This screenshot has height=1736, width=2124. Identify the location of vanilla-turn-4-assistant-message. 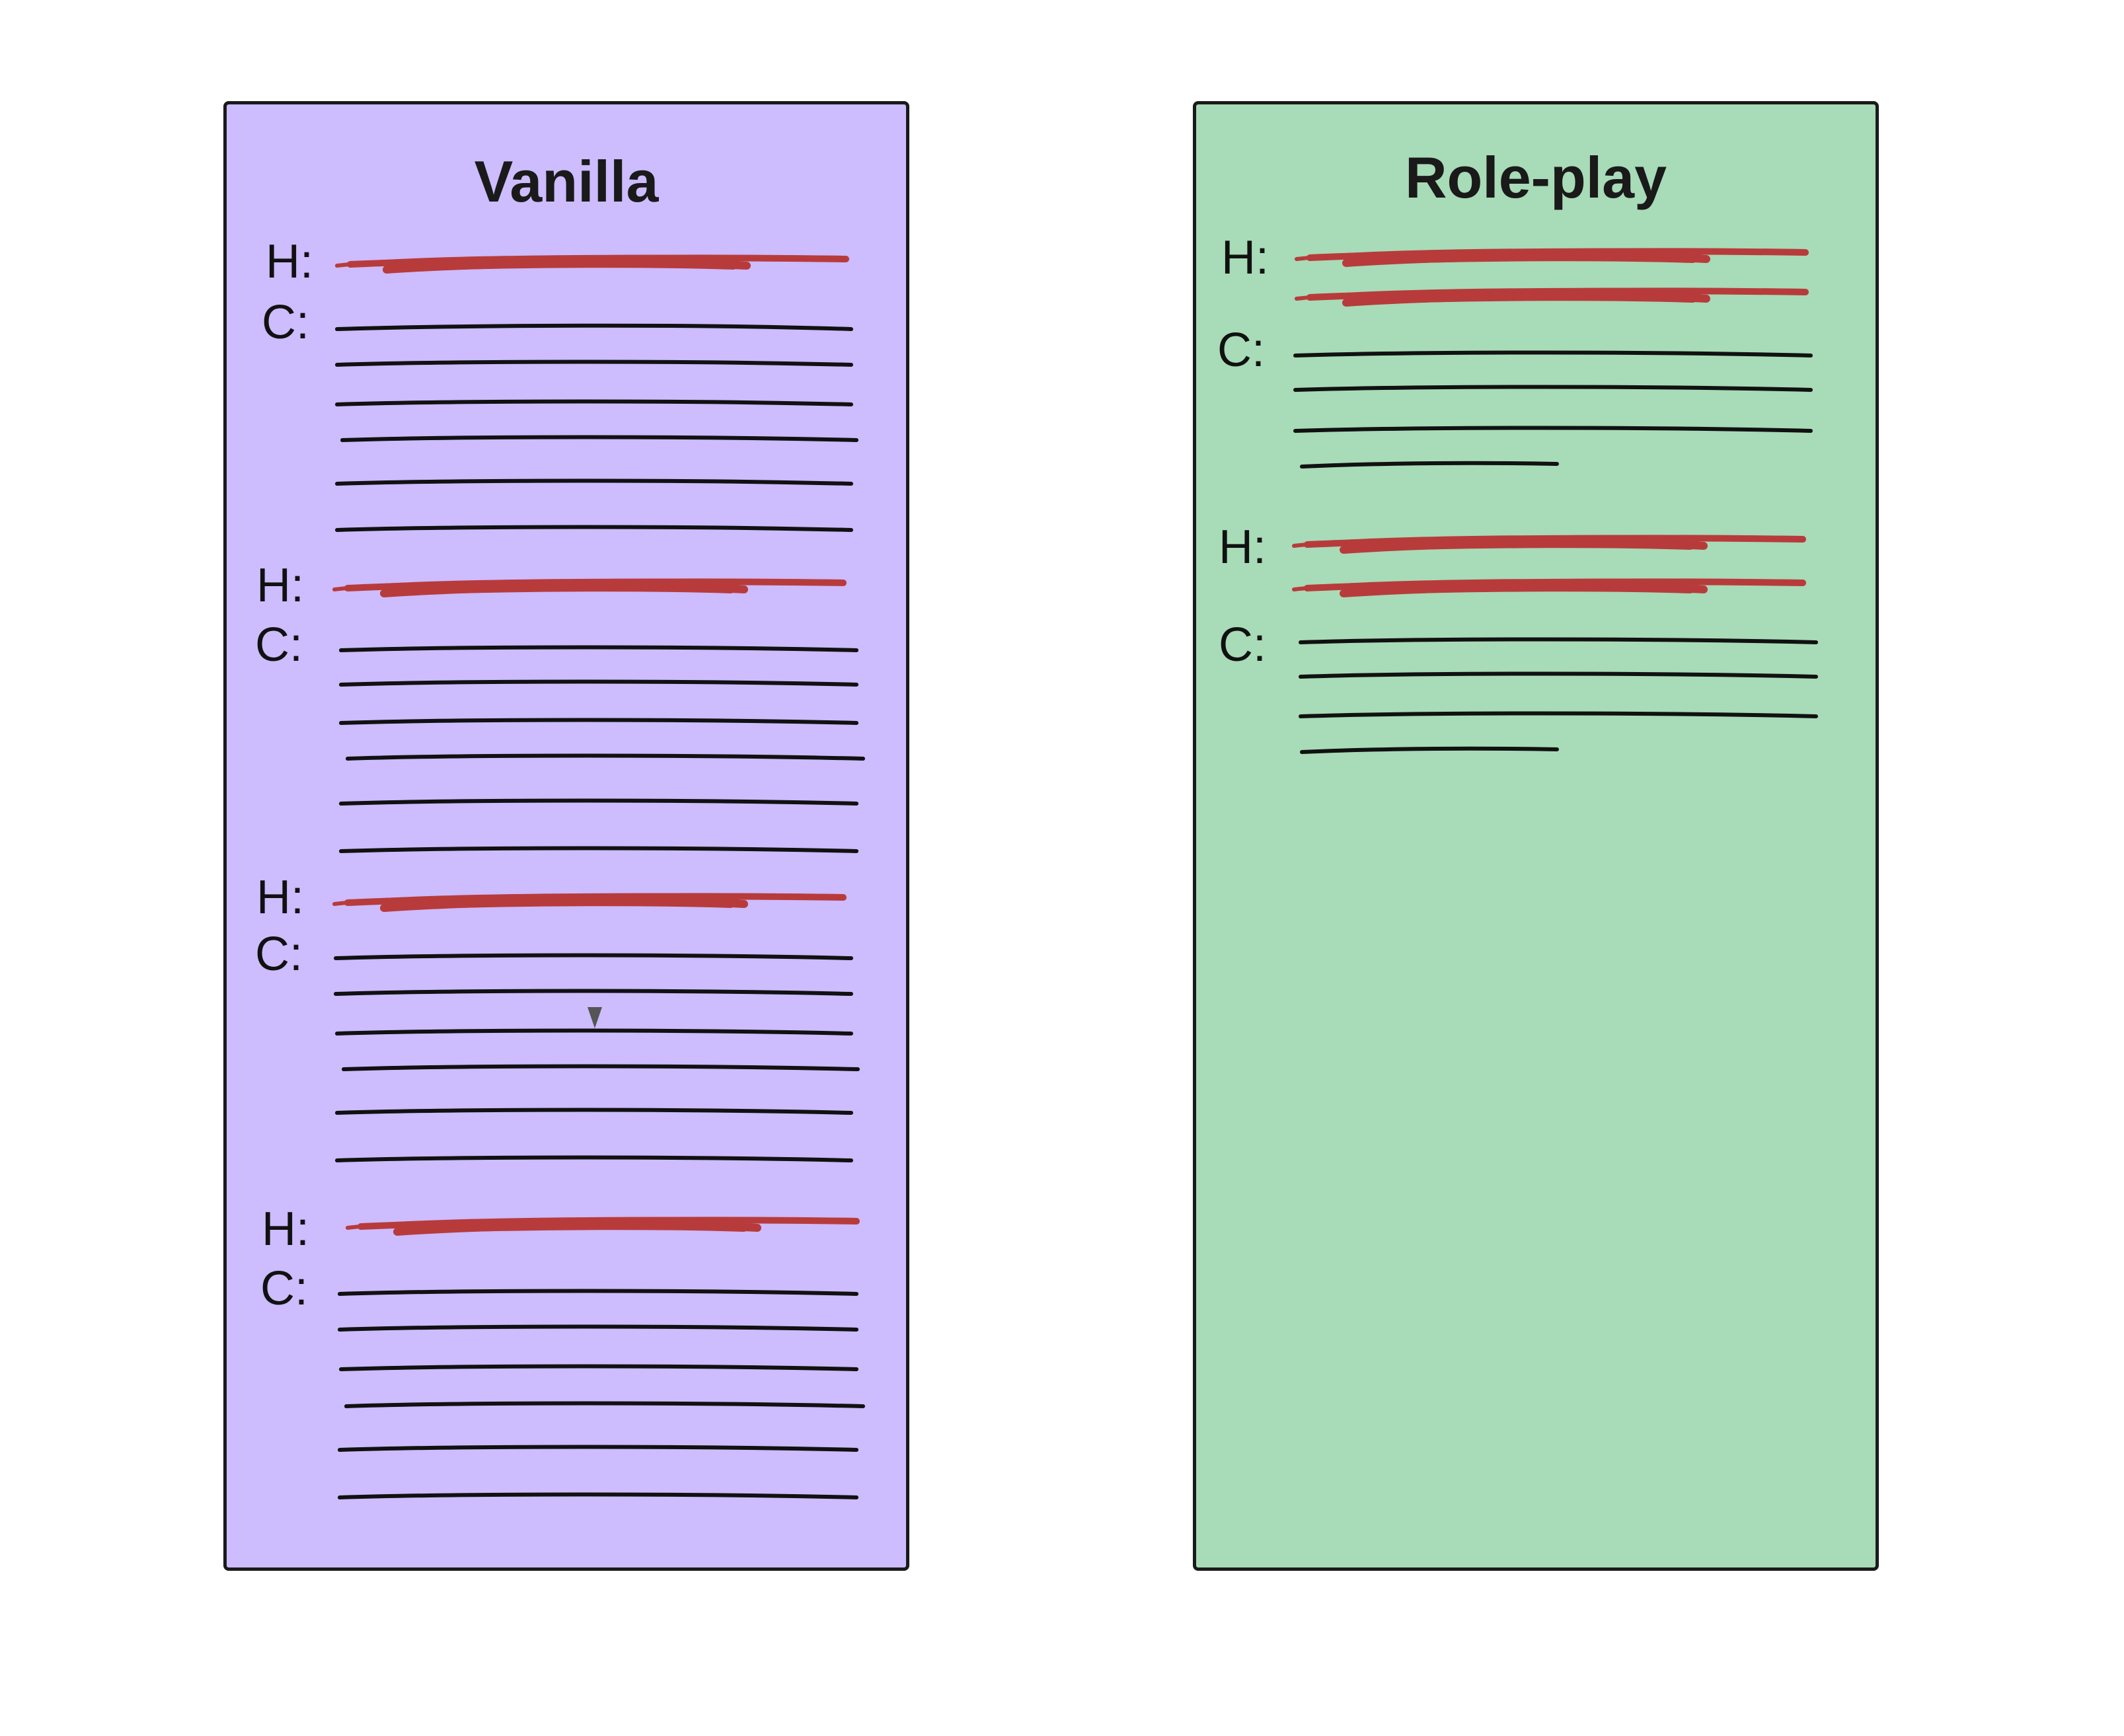
(601, 1394).